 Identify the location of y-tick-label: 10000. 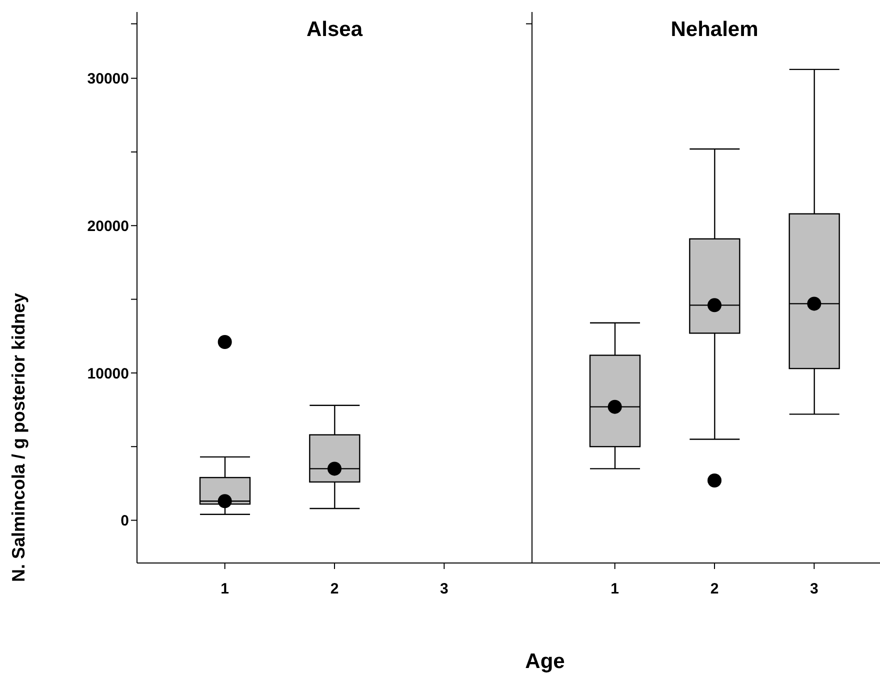
(108, 373).